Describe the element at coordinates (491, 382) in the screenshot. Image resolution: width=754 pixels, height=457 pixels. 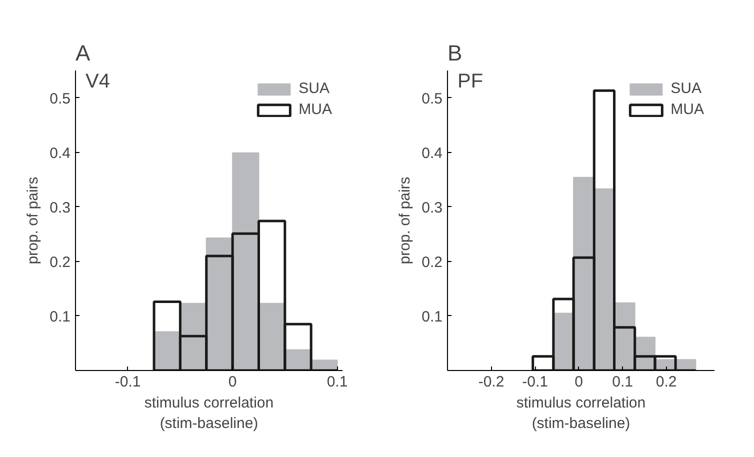
I see `x-tick-label: -0.2` at that location.